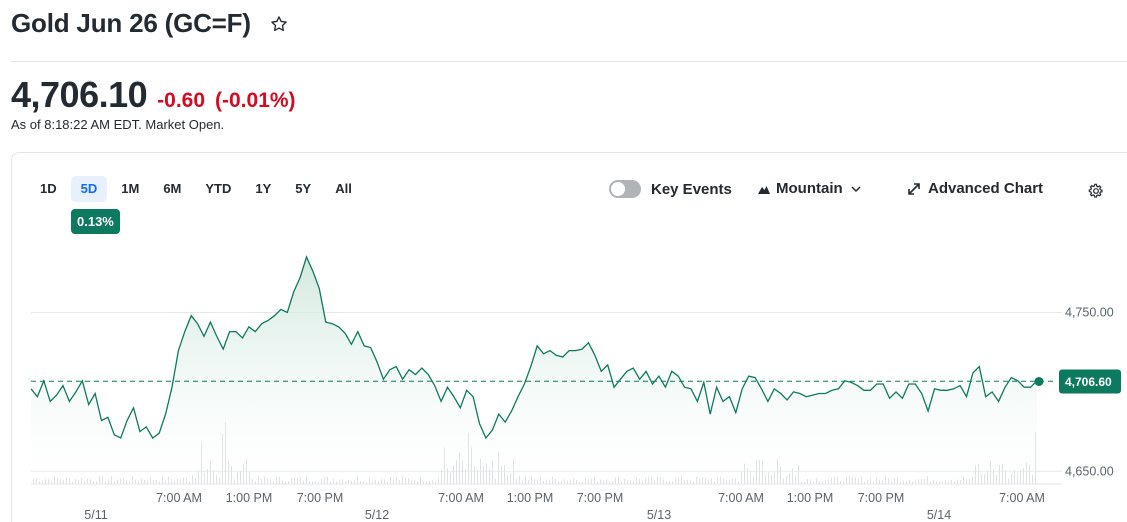 The width and height of the screenshot is (1127, 522). Describe the element at coordinates (856, 188) in the screenshot. I see `chevron-down-icon` at that location.